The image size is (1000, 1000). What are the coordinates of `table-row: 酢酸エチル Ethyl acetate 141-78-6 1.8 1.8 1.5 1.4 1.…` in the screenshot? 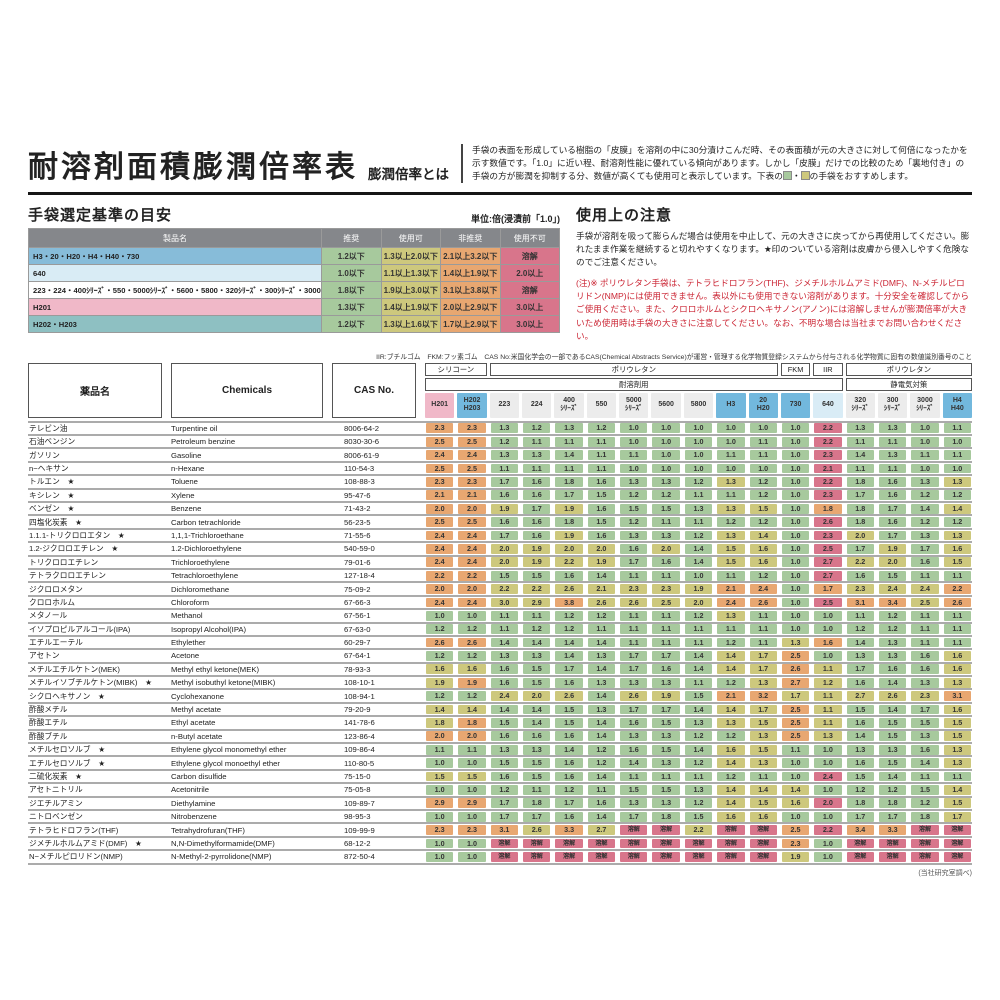 It's located at (500, 724).